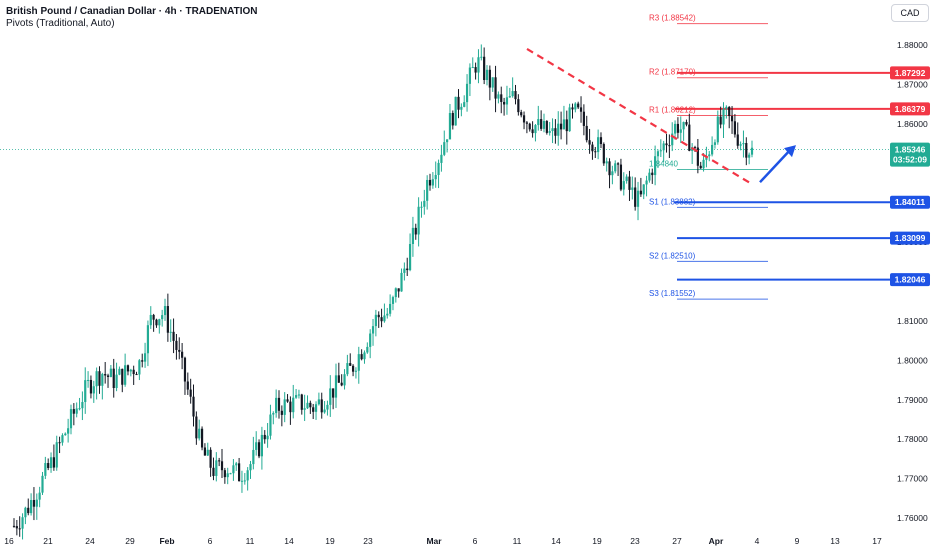  What do you see at coordinates (250, 541) in the screenshot?
I see `x-tick-label: 11` at bounding box center [250, 541].